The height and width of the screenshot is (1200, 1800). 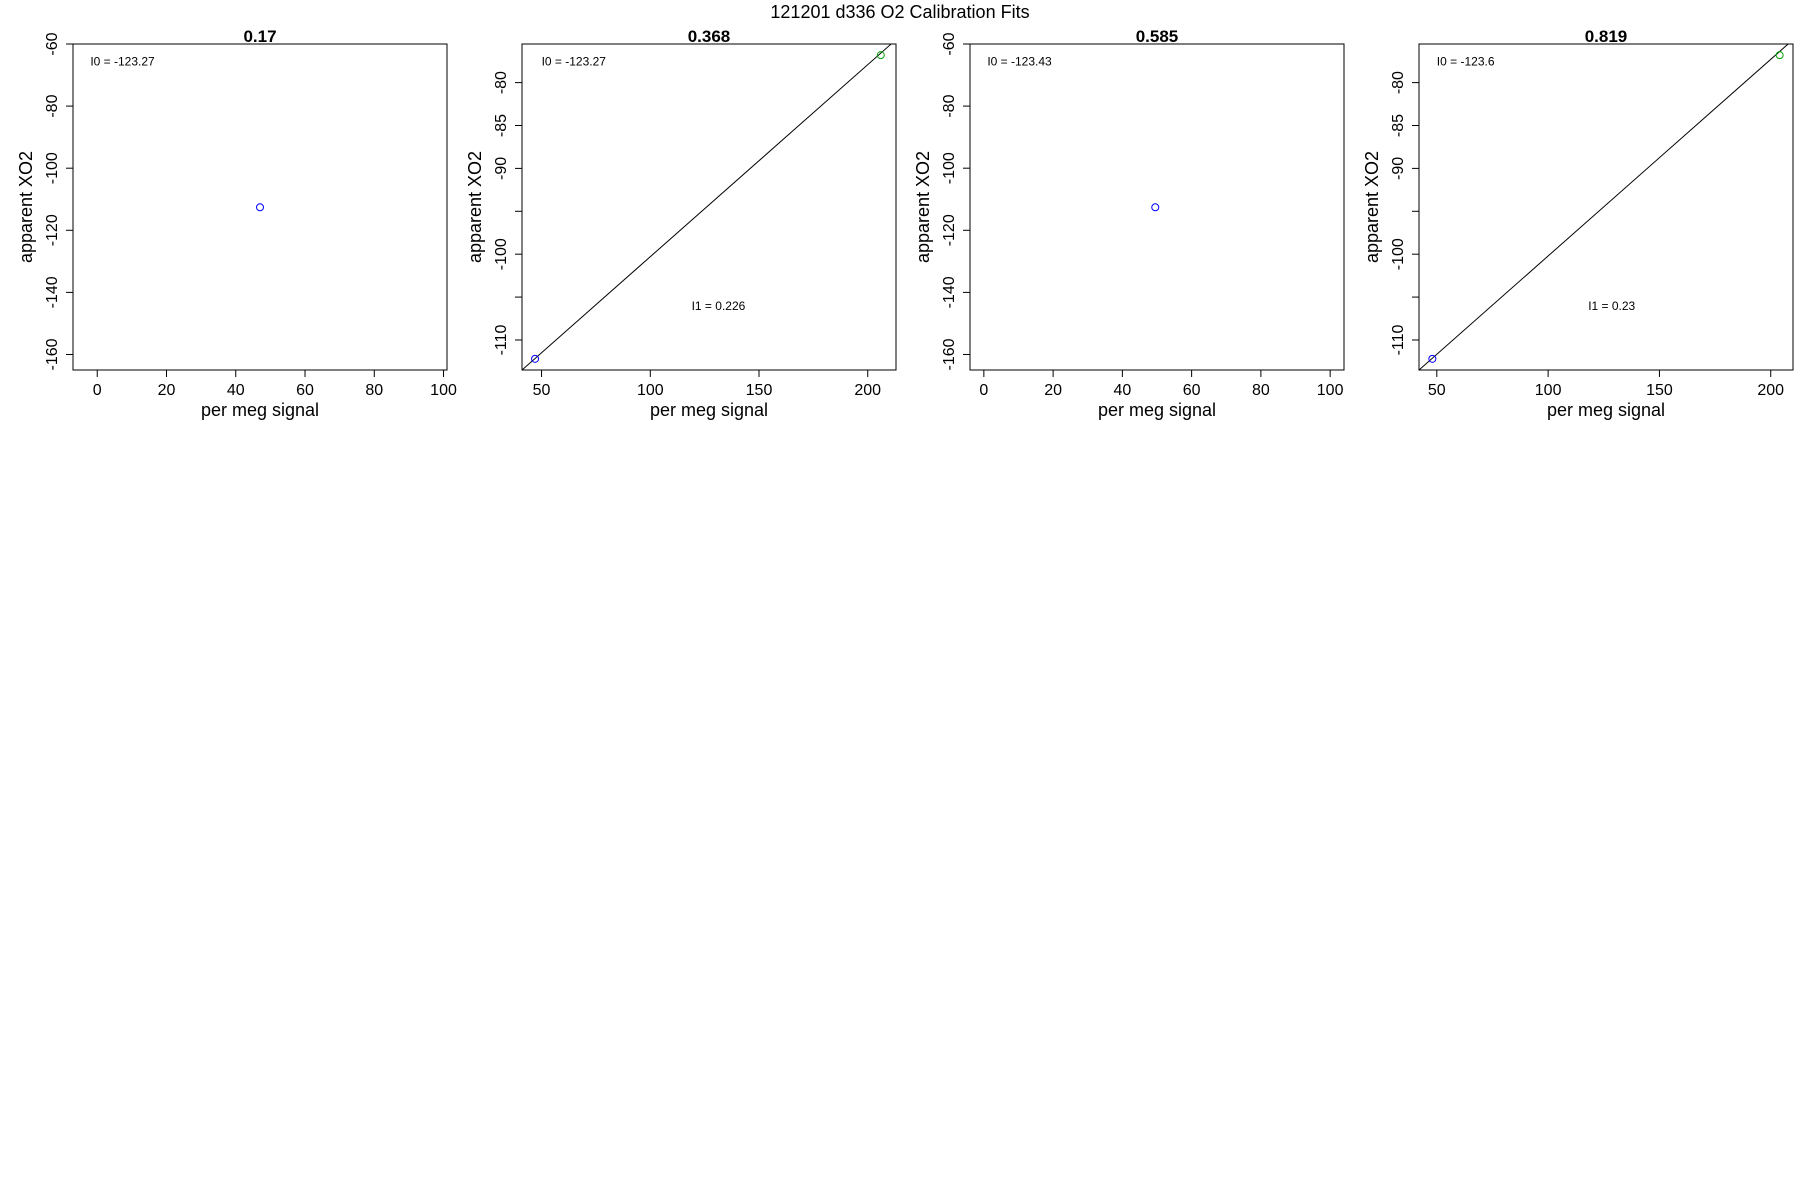 What do you see at coordinates (1157, 36) in the screenshot?
I see `panel-title: 0.585` at bounding box center [1157, 36].